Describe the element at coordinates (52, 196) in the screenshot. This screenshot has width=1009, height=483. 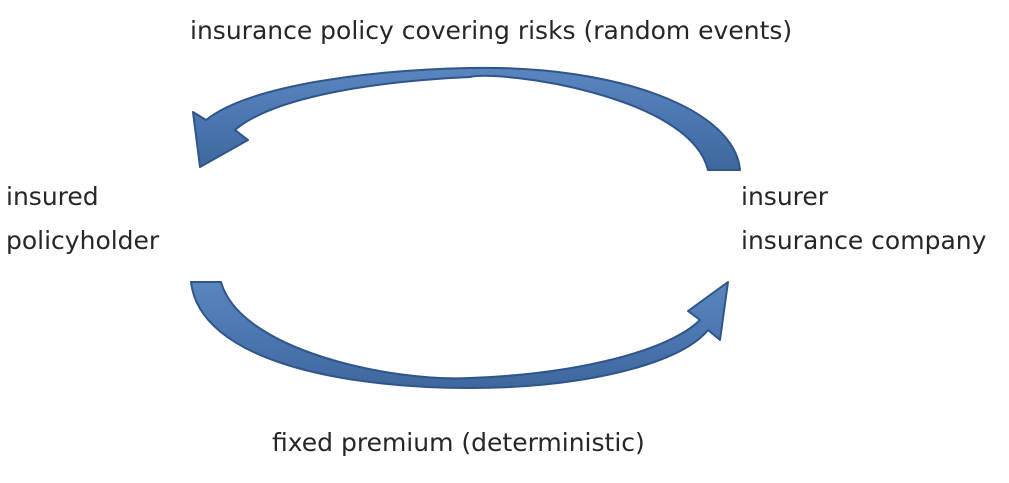
I see `insured-label: insured` at that location.